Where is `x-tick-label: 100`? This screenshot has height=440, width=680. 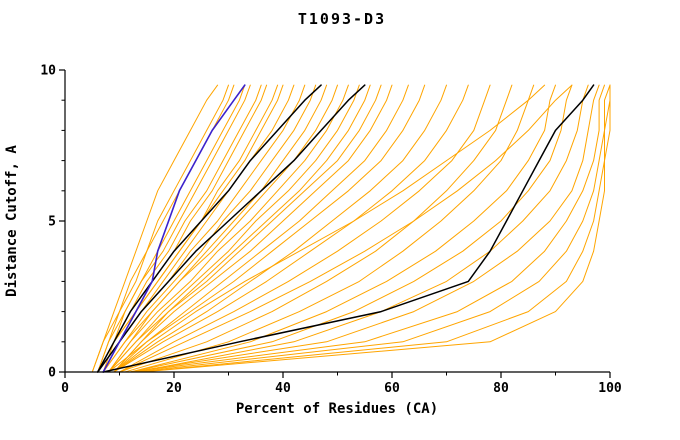 x-tick-label: 100 is located at coordinates (610, 388).